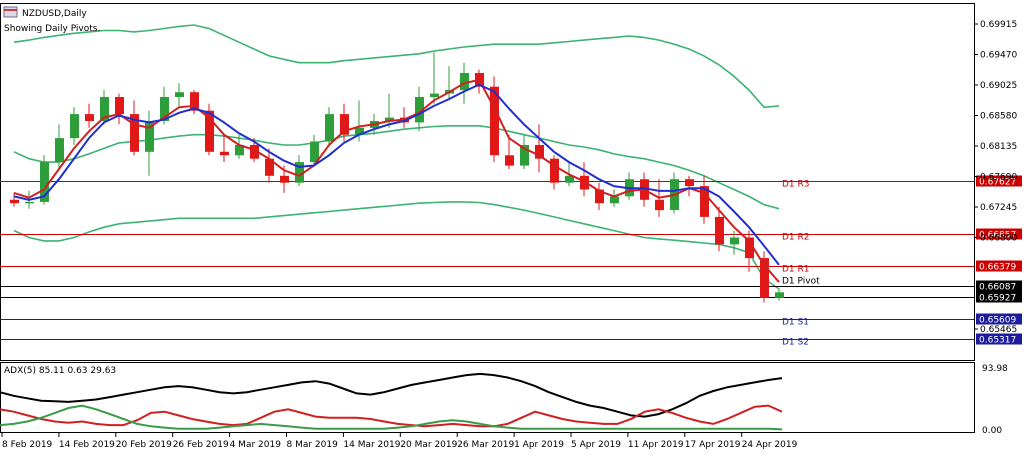 This screenshot has width=1024, height=455. What do you see at coordinates (998, 147) in the screenshot?
I see `price-tick-label: 0.68135` at bounding box center [998, 147].